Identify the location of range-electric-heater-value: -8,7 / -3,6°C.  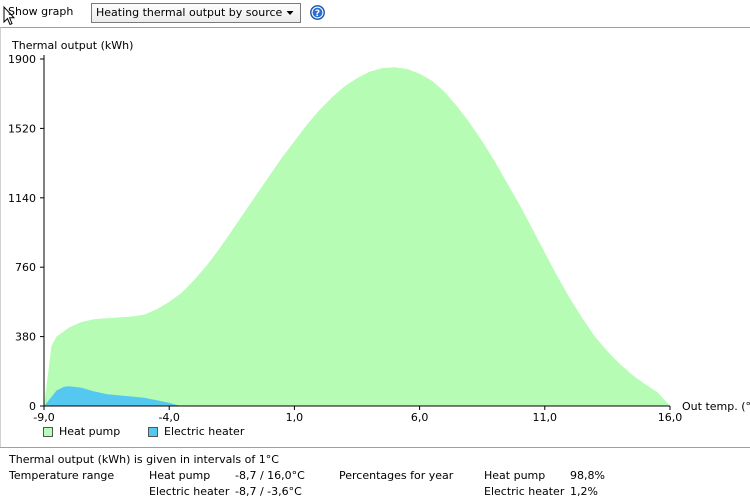
(268, 491).